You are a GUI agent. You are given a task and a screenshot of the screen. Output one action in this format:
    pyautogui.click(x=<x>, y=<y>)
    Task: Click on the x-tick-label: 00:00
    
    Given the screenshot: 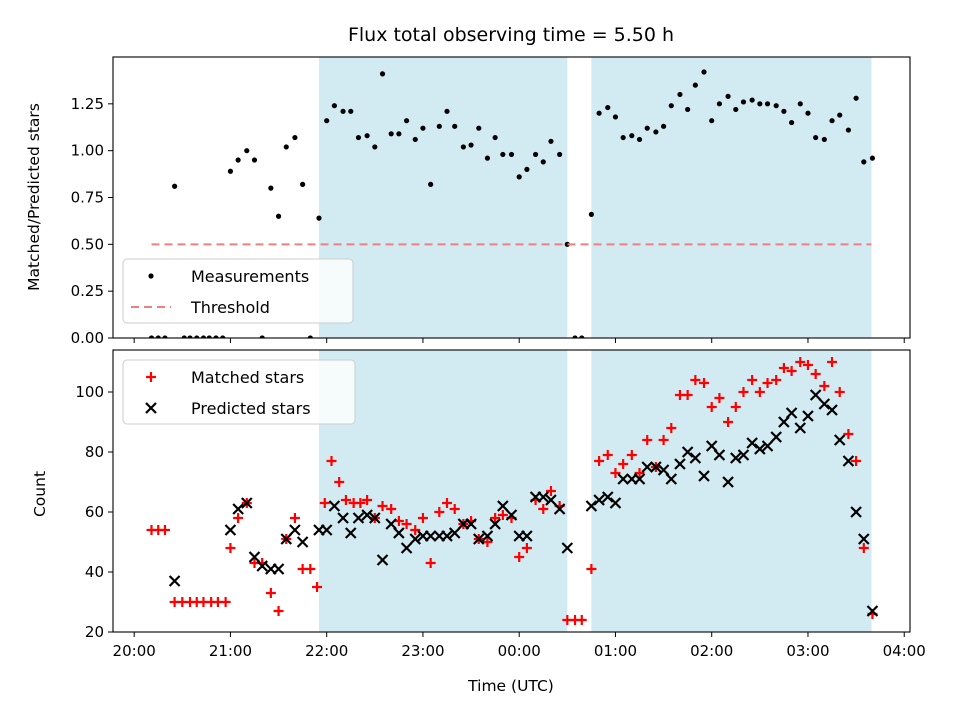 What is the action you would take?
    pyautogui.click(x=519, y=651)
    